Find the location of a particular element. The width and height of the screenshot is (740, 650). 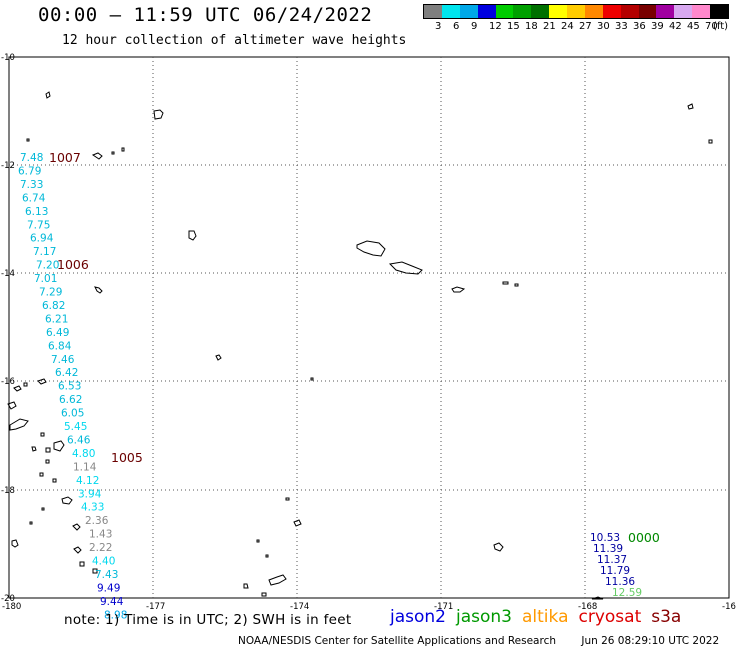

legend-label: 18 is located at coordinates (531, 26).